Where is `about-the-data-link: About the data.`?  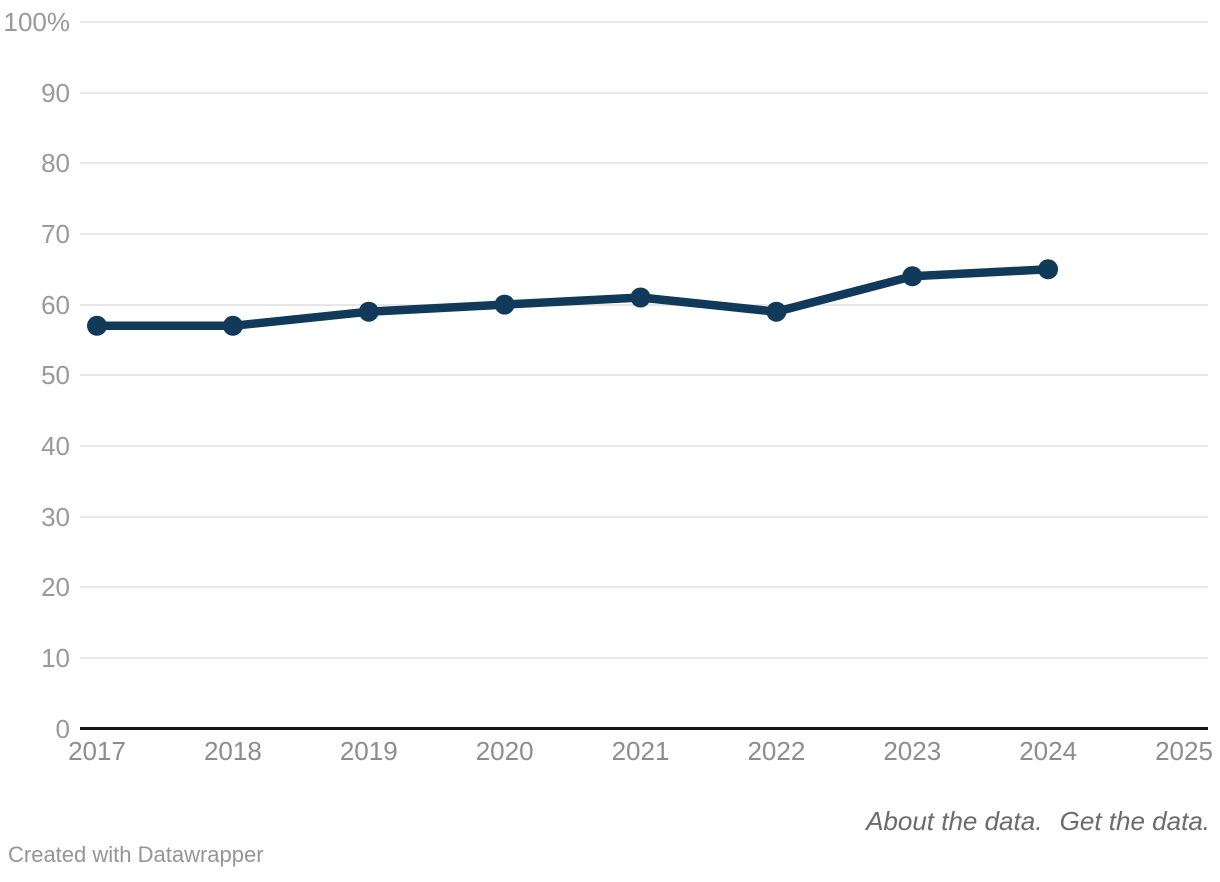
about-the-data-link: About the data. is located at coordinates (954, 821).